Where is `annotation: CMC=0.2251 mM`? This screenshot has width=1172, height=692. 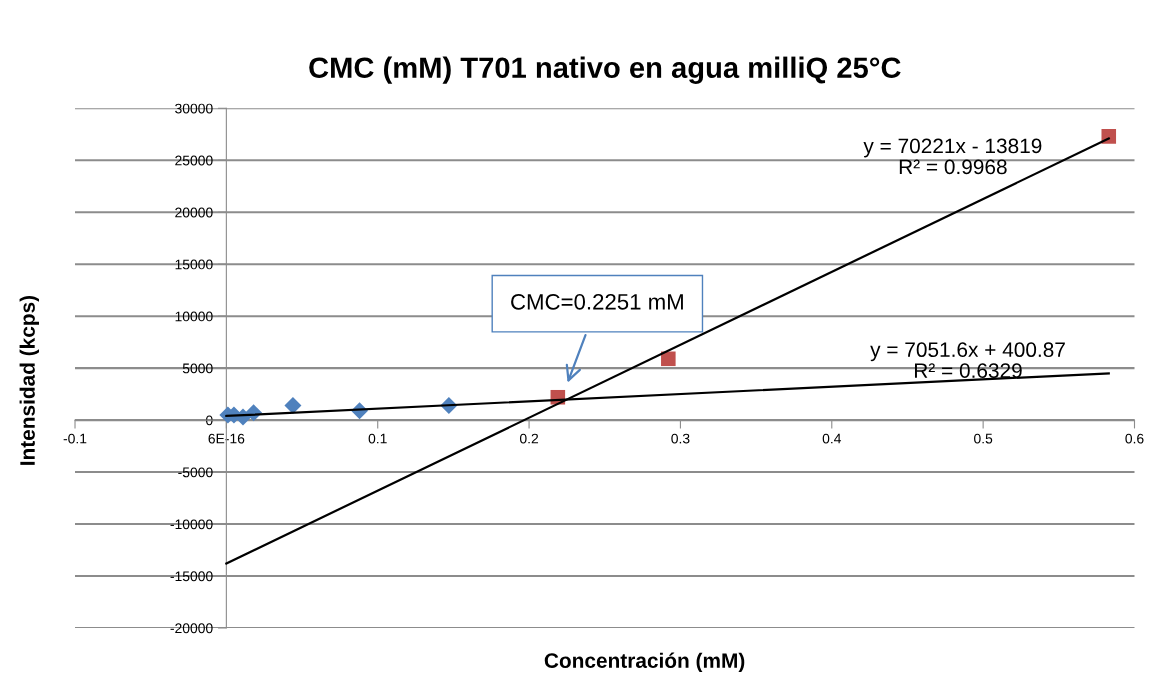
annotation: CMC=0.2251 mM is located at coordinates (597, 301).